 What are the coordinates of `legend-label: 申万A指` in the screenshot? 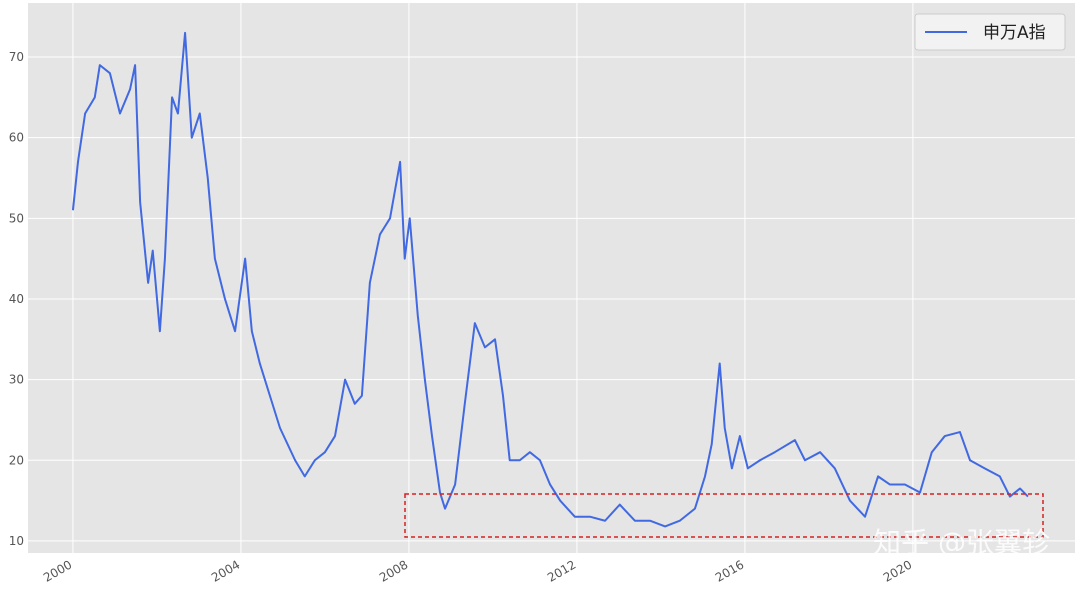 It's located at (1014, 33).